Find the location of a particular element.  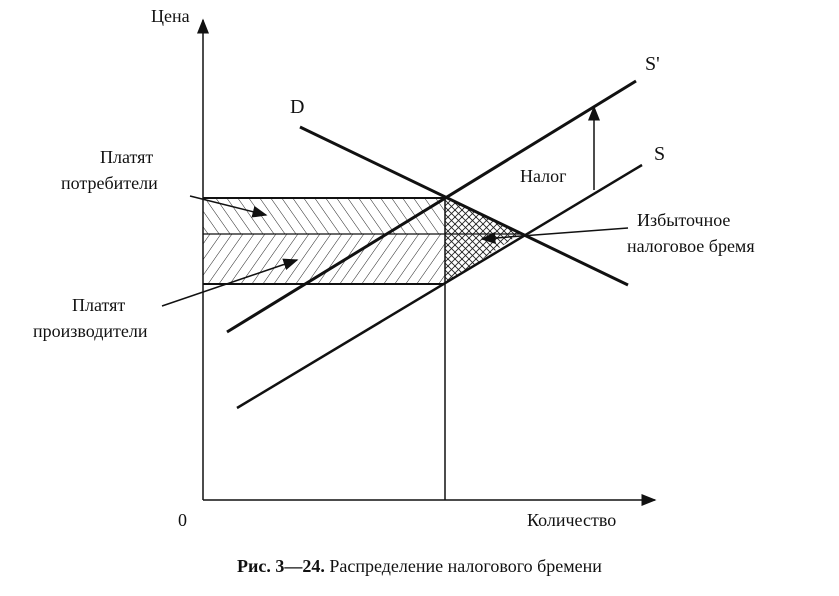

producers-pay-label-1: Платят is located at coordinates (98, 305).